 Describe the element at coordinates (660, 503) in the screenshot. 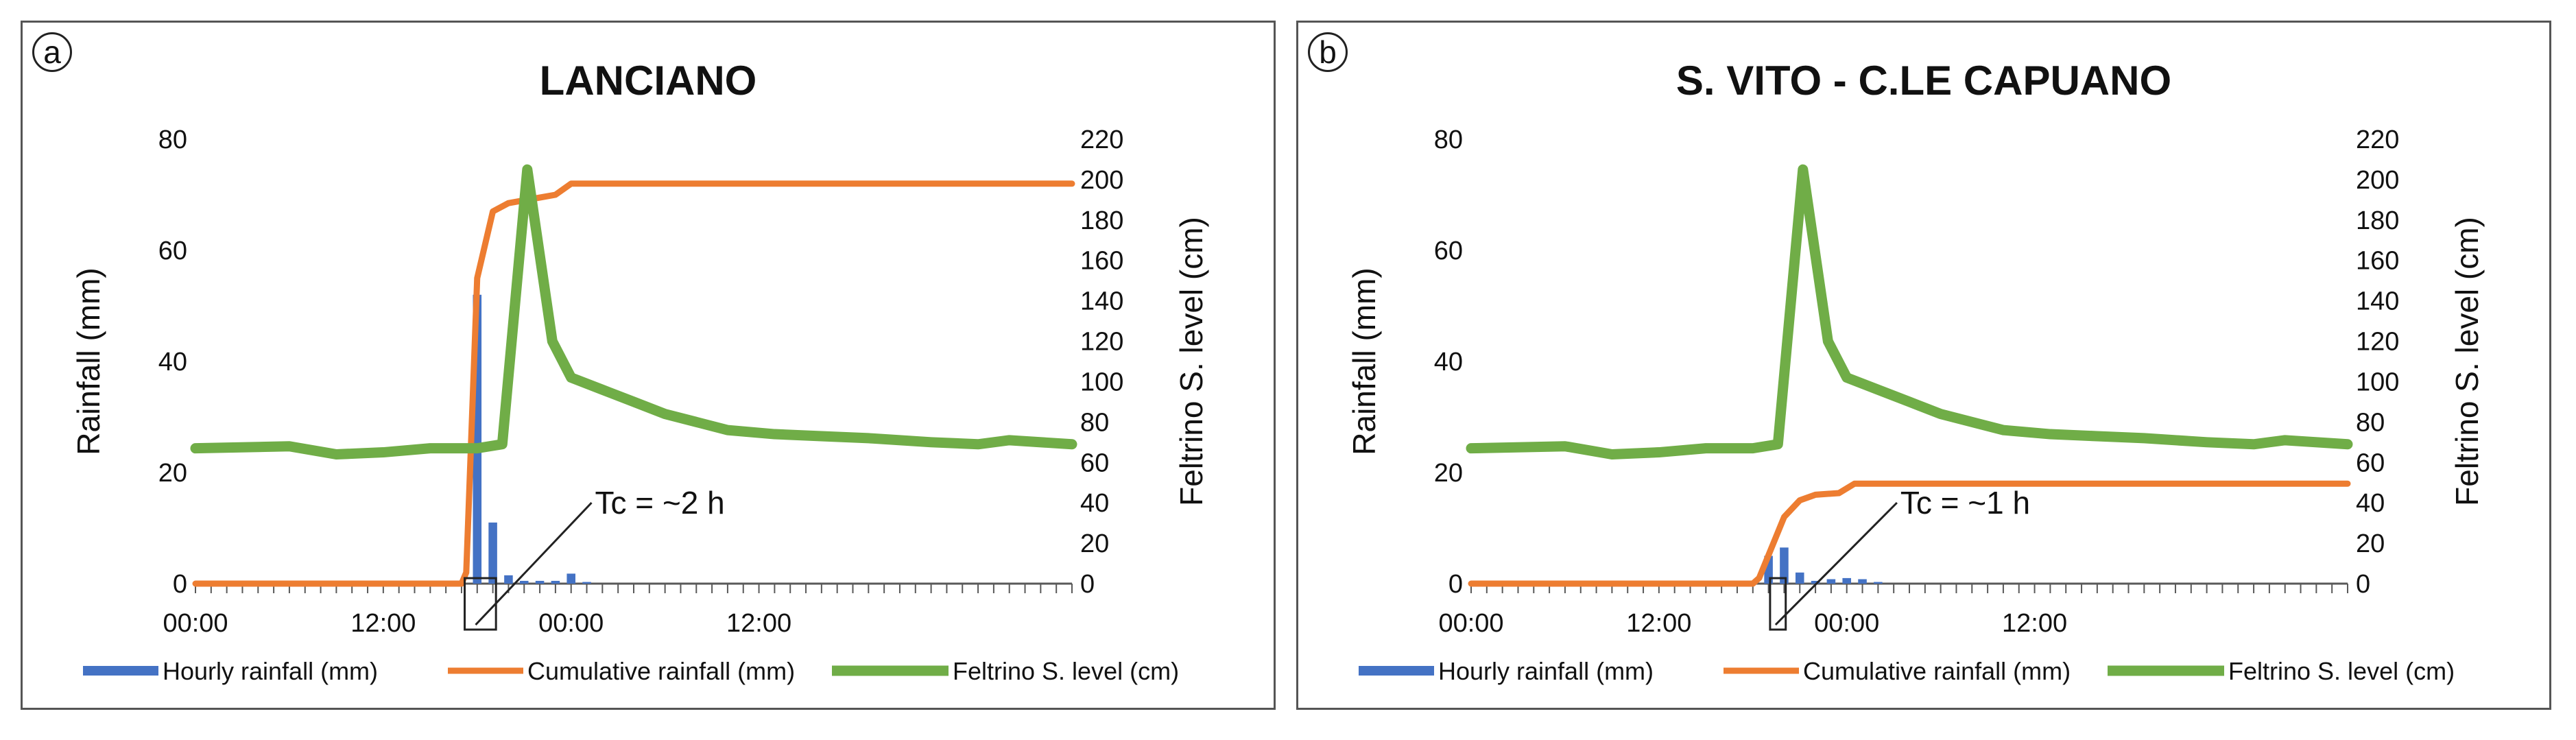

I see `tc-annotation-label: Tc = ~2 h` at that location.